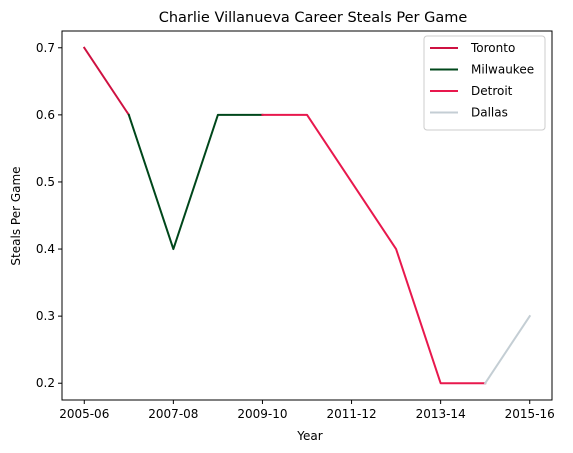 The height and width of the screenshot is (453, 573). What do you see at coordinates (45, 182) in the screenshot?
I see `y-tick-label: 0.5` at bounding box center [45, 182].